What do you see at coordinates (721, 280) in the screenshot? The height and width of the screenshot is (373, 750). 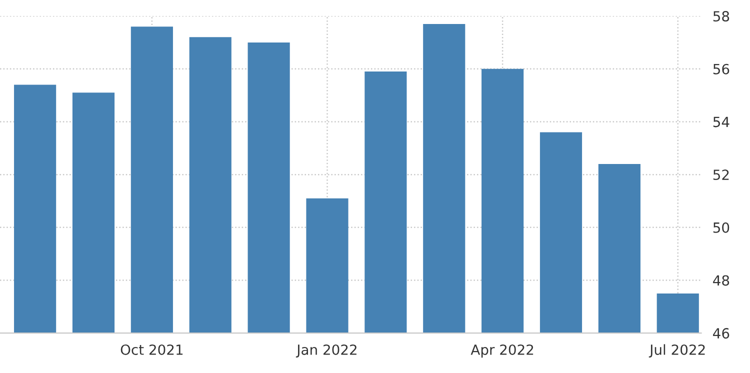 I see `y-tick-label: 48` at bounding box center [721, 280].